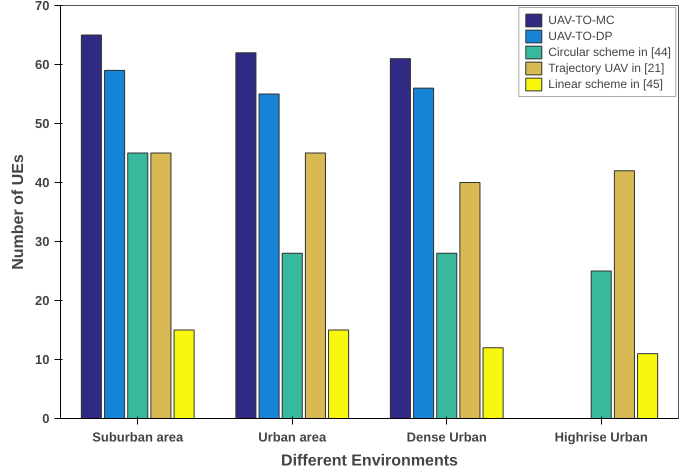 The width and height of the screenshot is (683, 473). Describe the element at coordinates (42, 241) in the screenshot. I see `y-tick-label: 30` at that location.